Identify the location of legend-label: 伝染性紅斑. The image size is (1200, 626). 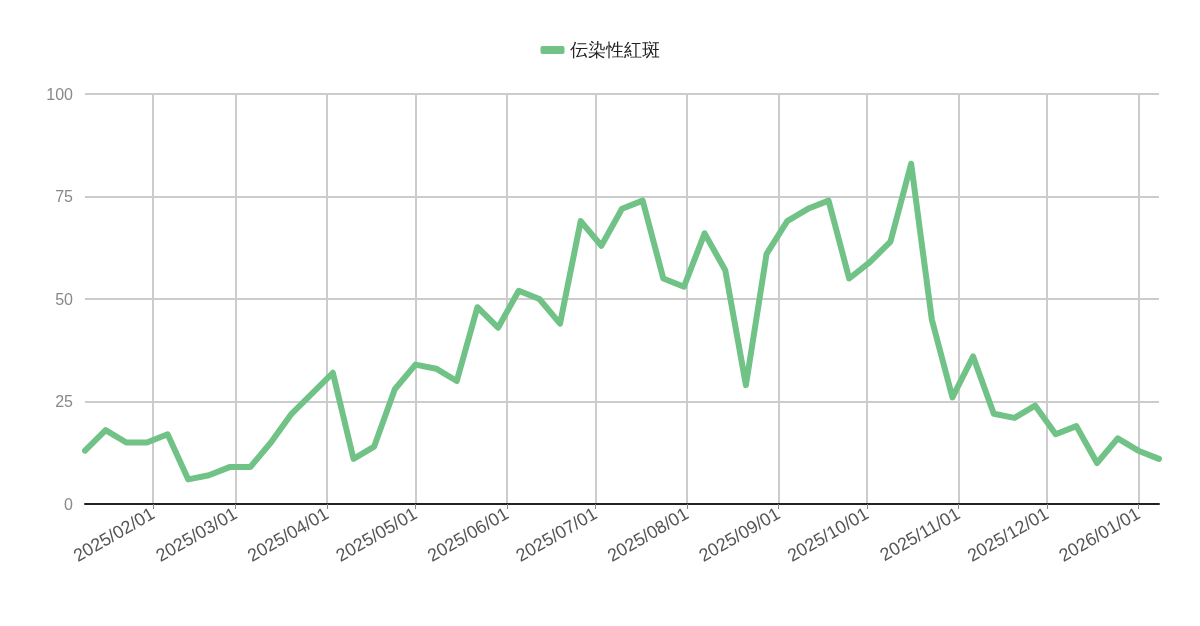
(614, 50).